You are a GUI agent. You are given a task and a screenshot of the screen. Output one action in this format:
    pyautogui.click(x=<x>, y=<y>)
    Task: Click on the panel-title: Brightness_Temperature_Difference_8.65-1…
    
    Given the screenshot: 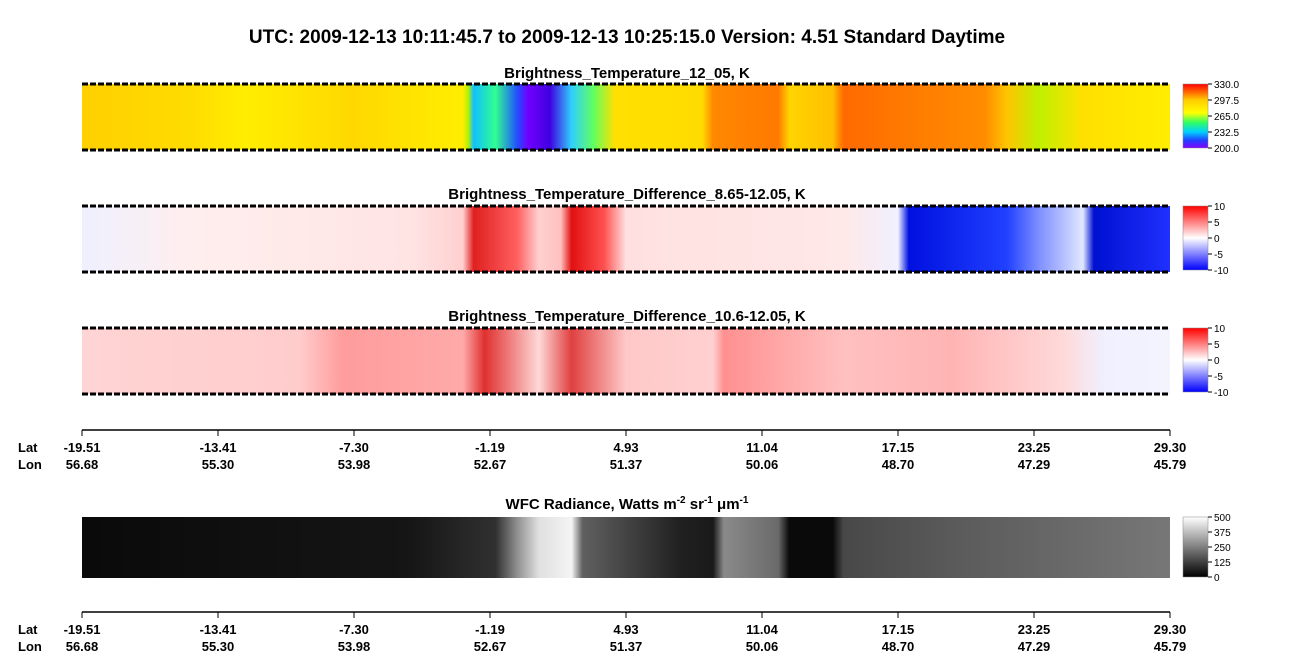 What is the action you would take?
    pyautogui.click(x=627, y=194)
    